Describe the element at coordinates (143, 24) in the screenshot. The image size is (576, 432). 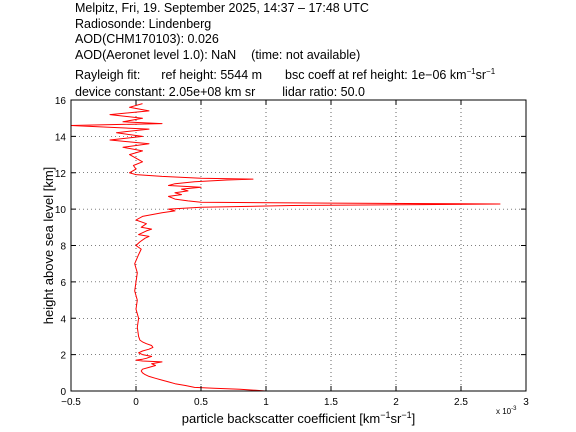
I see `radiosonde-info: Radiosonde: Lindenberg` at that location.